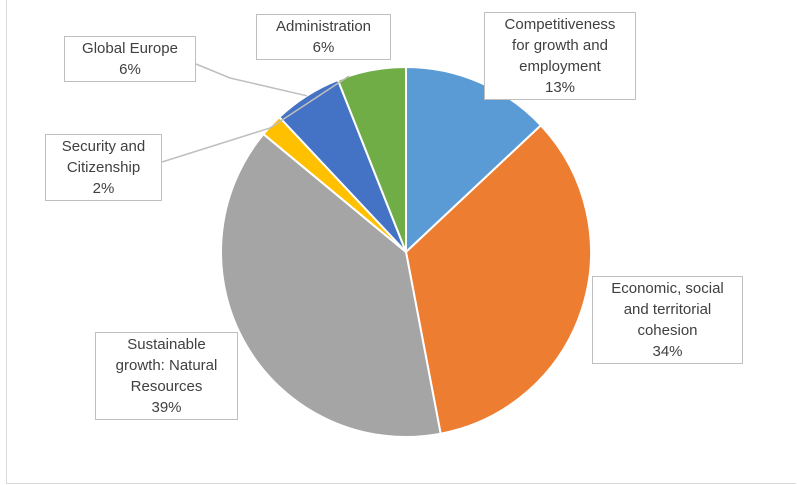 The image size is (797, 485). What do you see at coordinates (323, 37) in the screenshot?
I see `label-administration: Administration 6%` at bounding box center [323, 37].